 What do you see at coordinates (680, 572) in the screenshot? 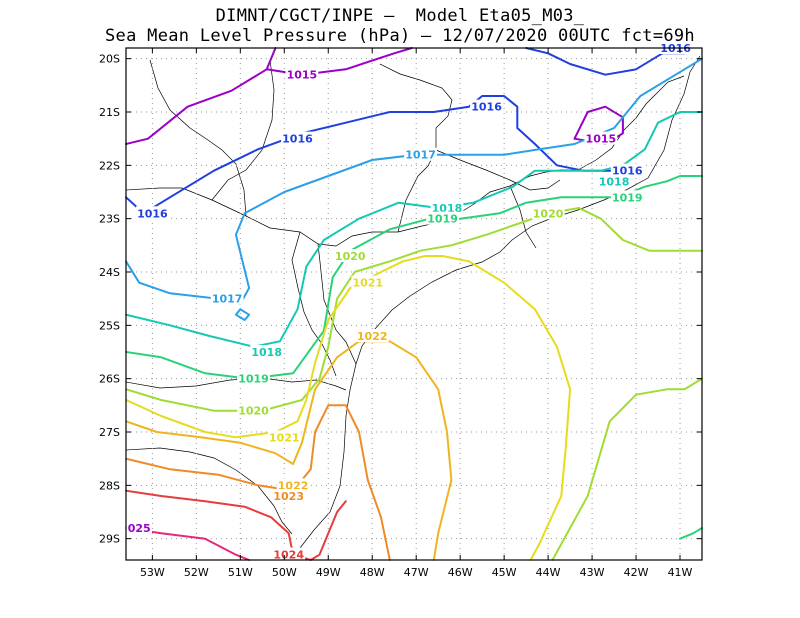
I see `x-tick-label: 41W` at bounding box center [680, 572].